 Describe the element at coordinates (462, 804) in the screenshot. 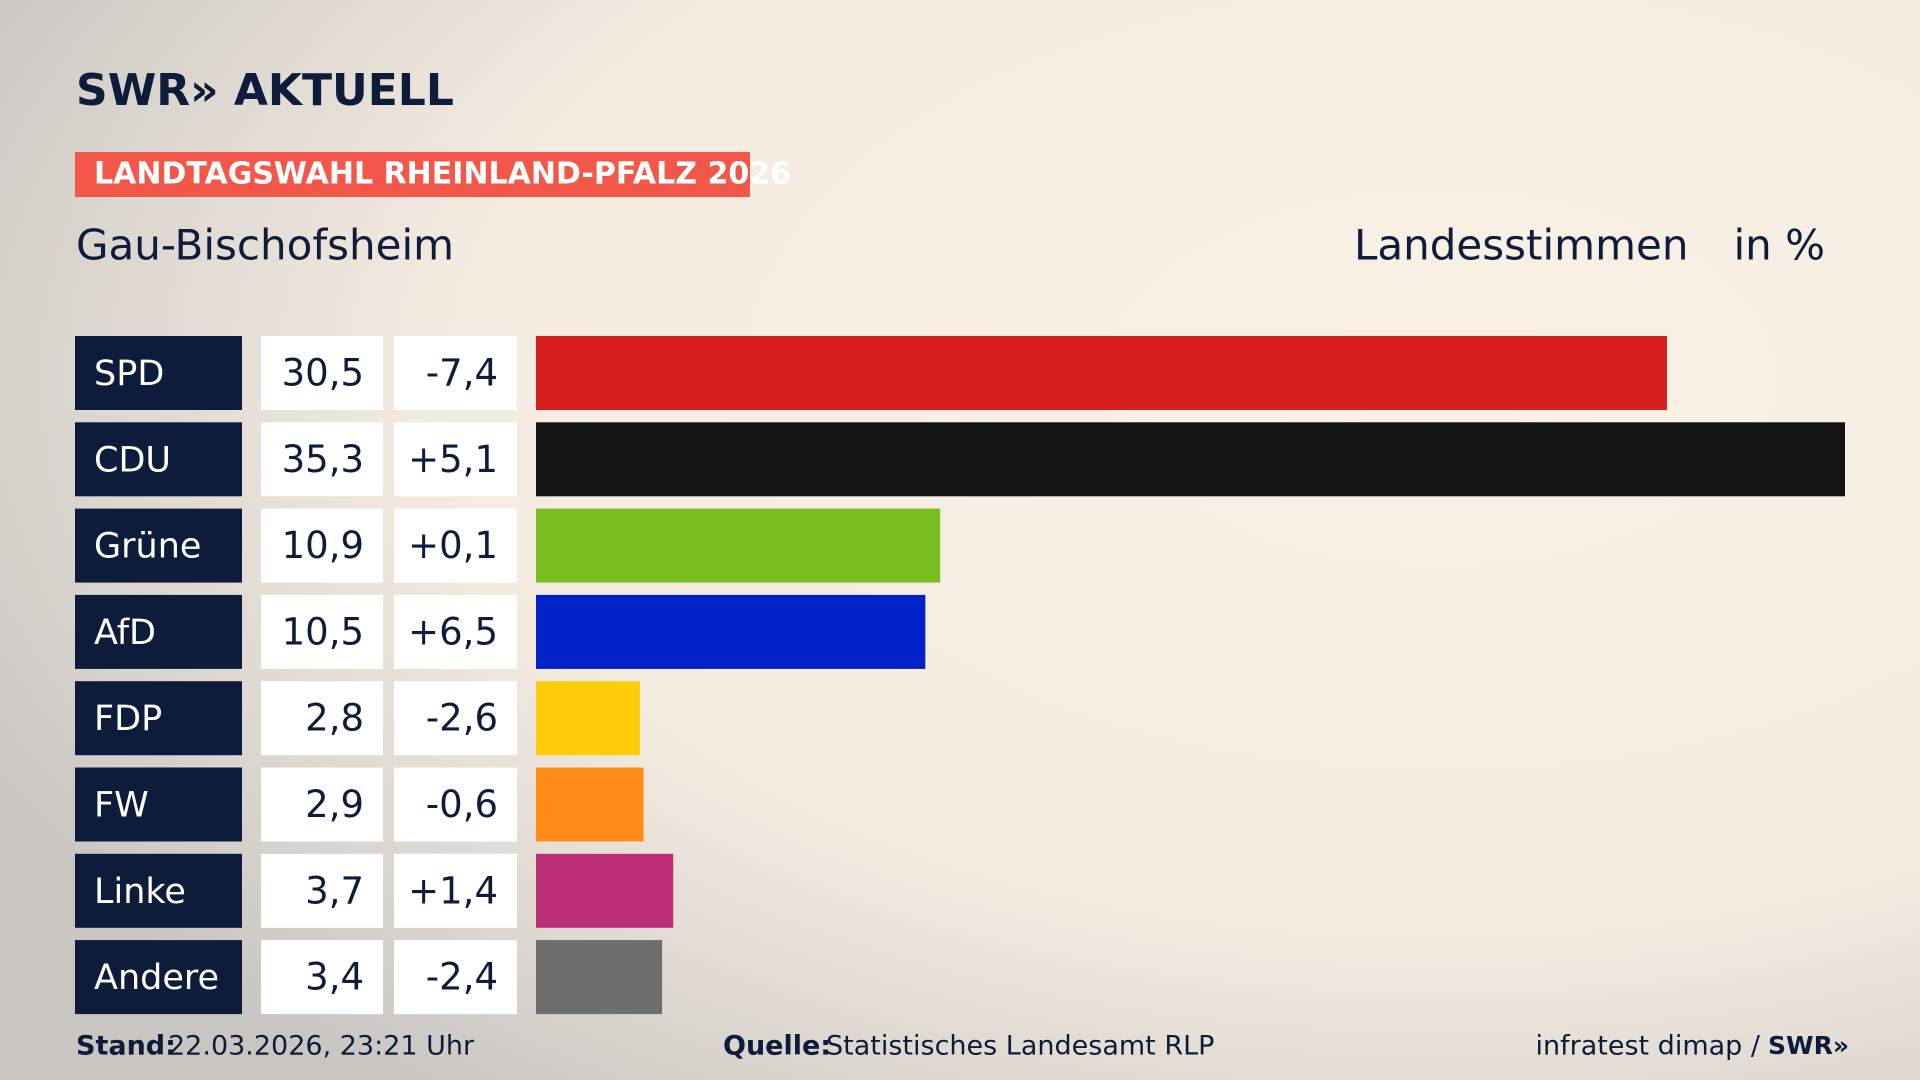

I see `change-label: -0,6` at that location.